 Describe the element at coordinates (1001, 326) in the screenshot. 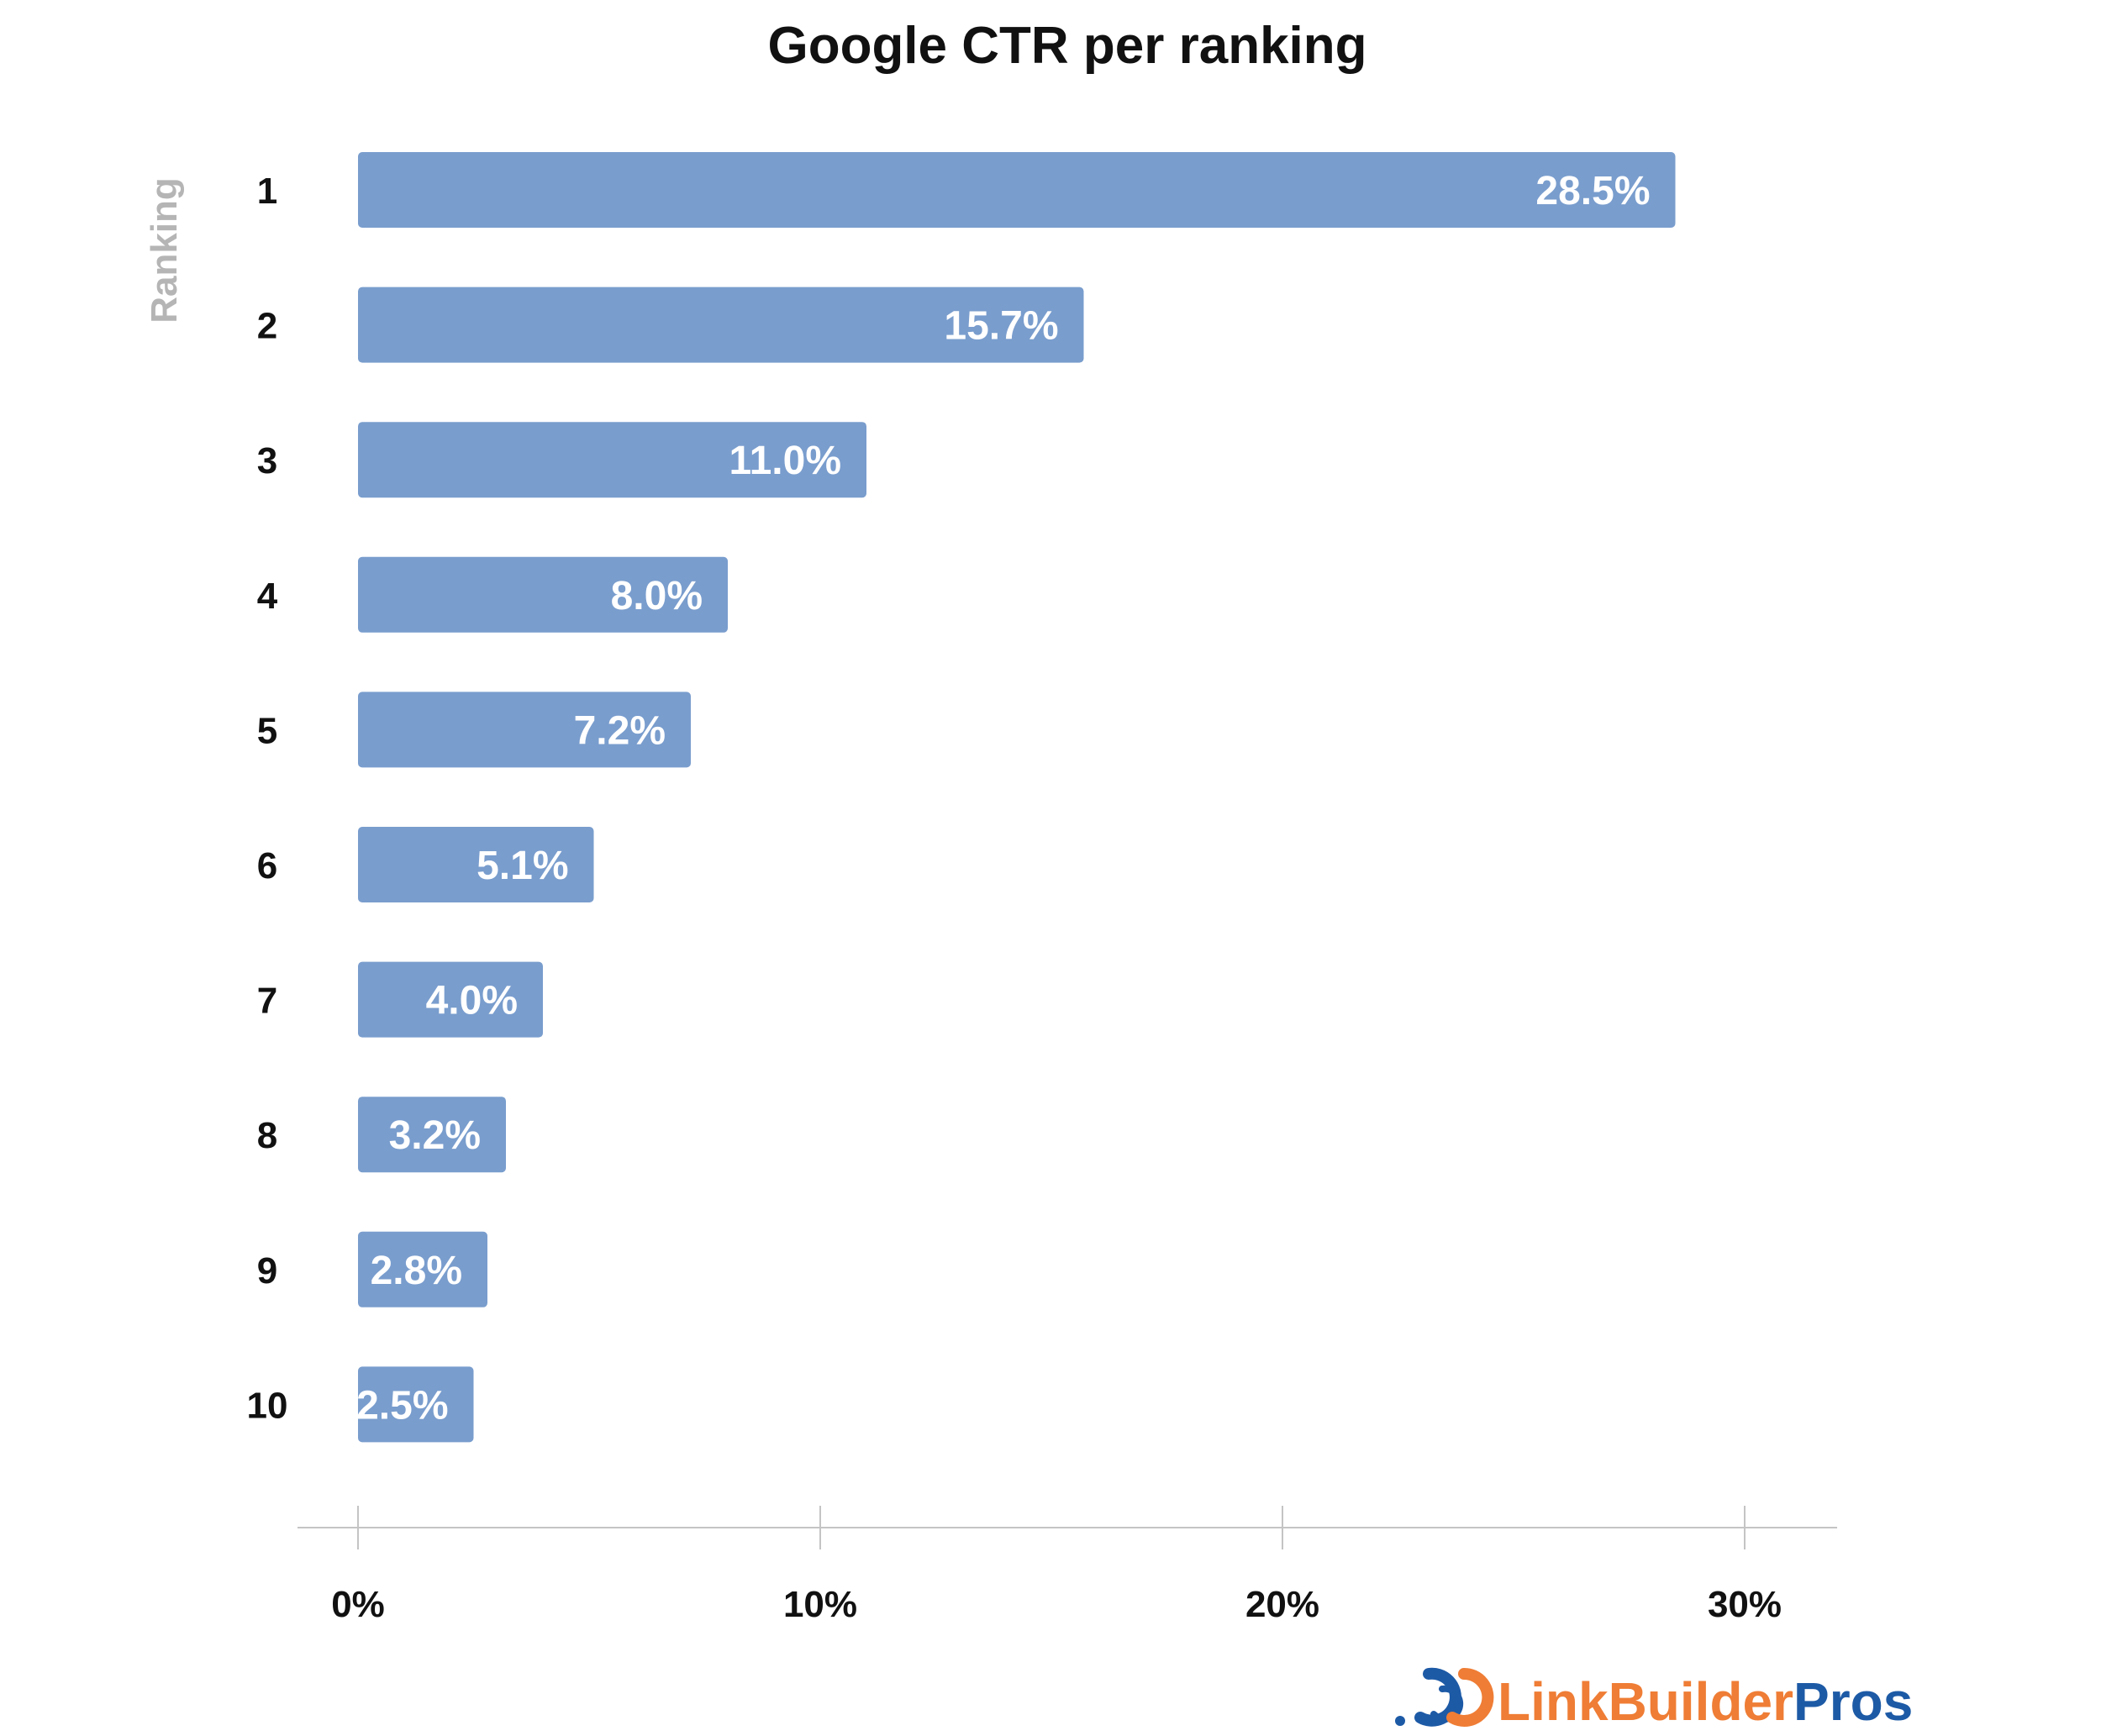

I see `bar-value-label: 15.7%` at that location.